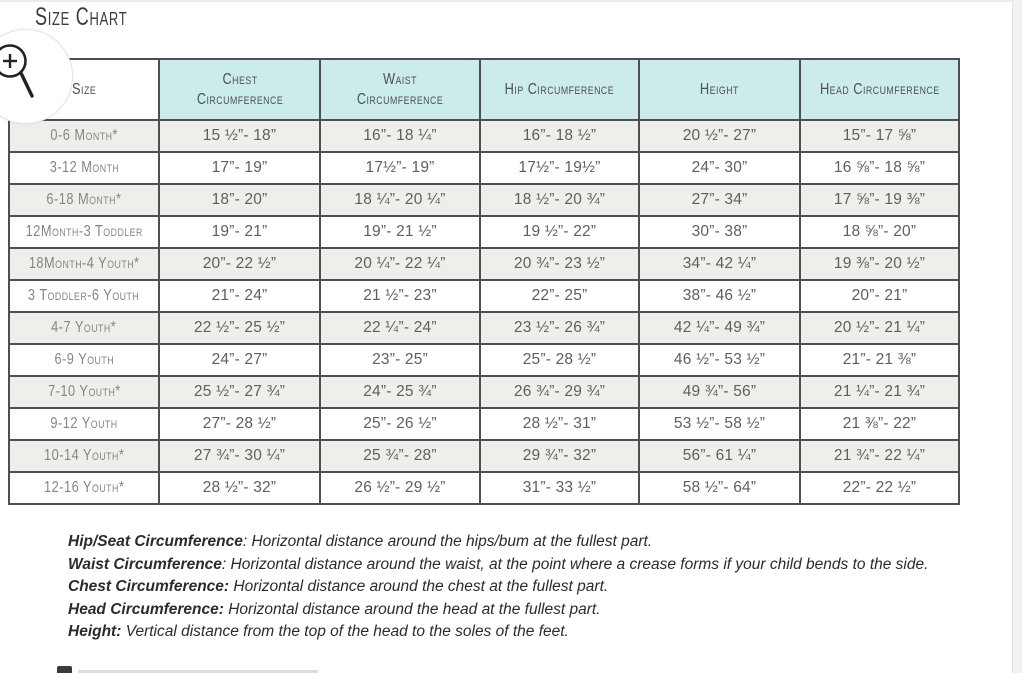  Describe the element at coordinates (1017, 336) in the screenshot. I see `page-right-edge` at that location.